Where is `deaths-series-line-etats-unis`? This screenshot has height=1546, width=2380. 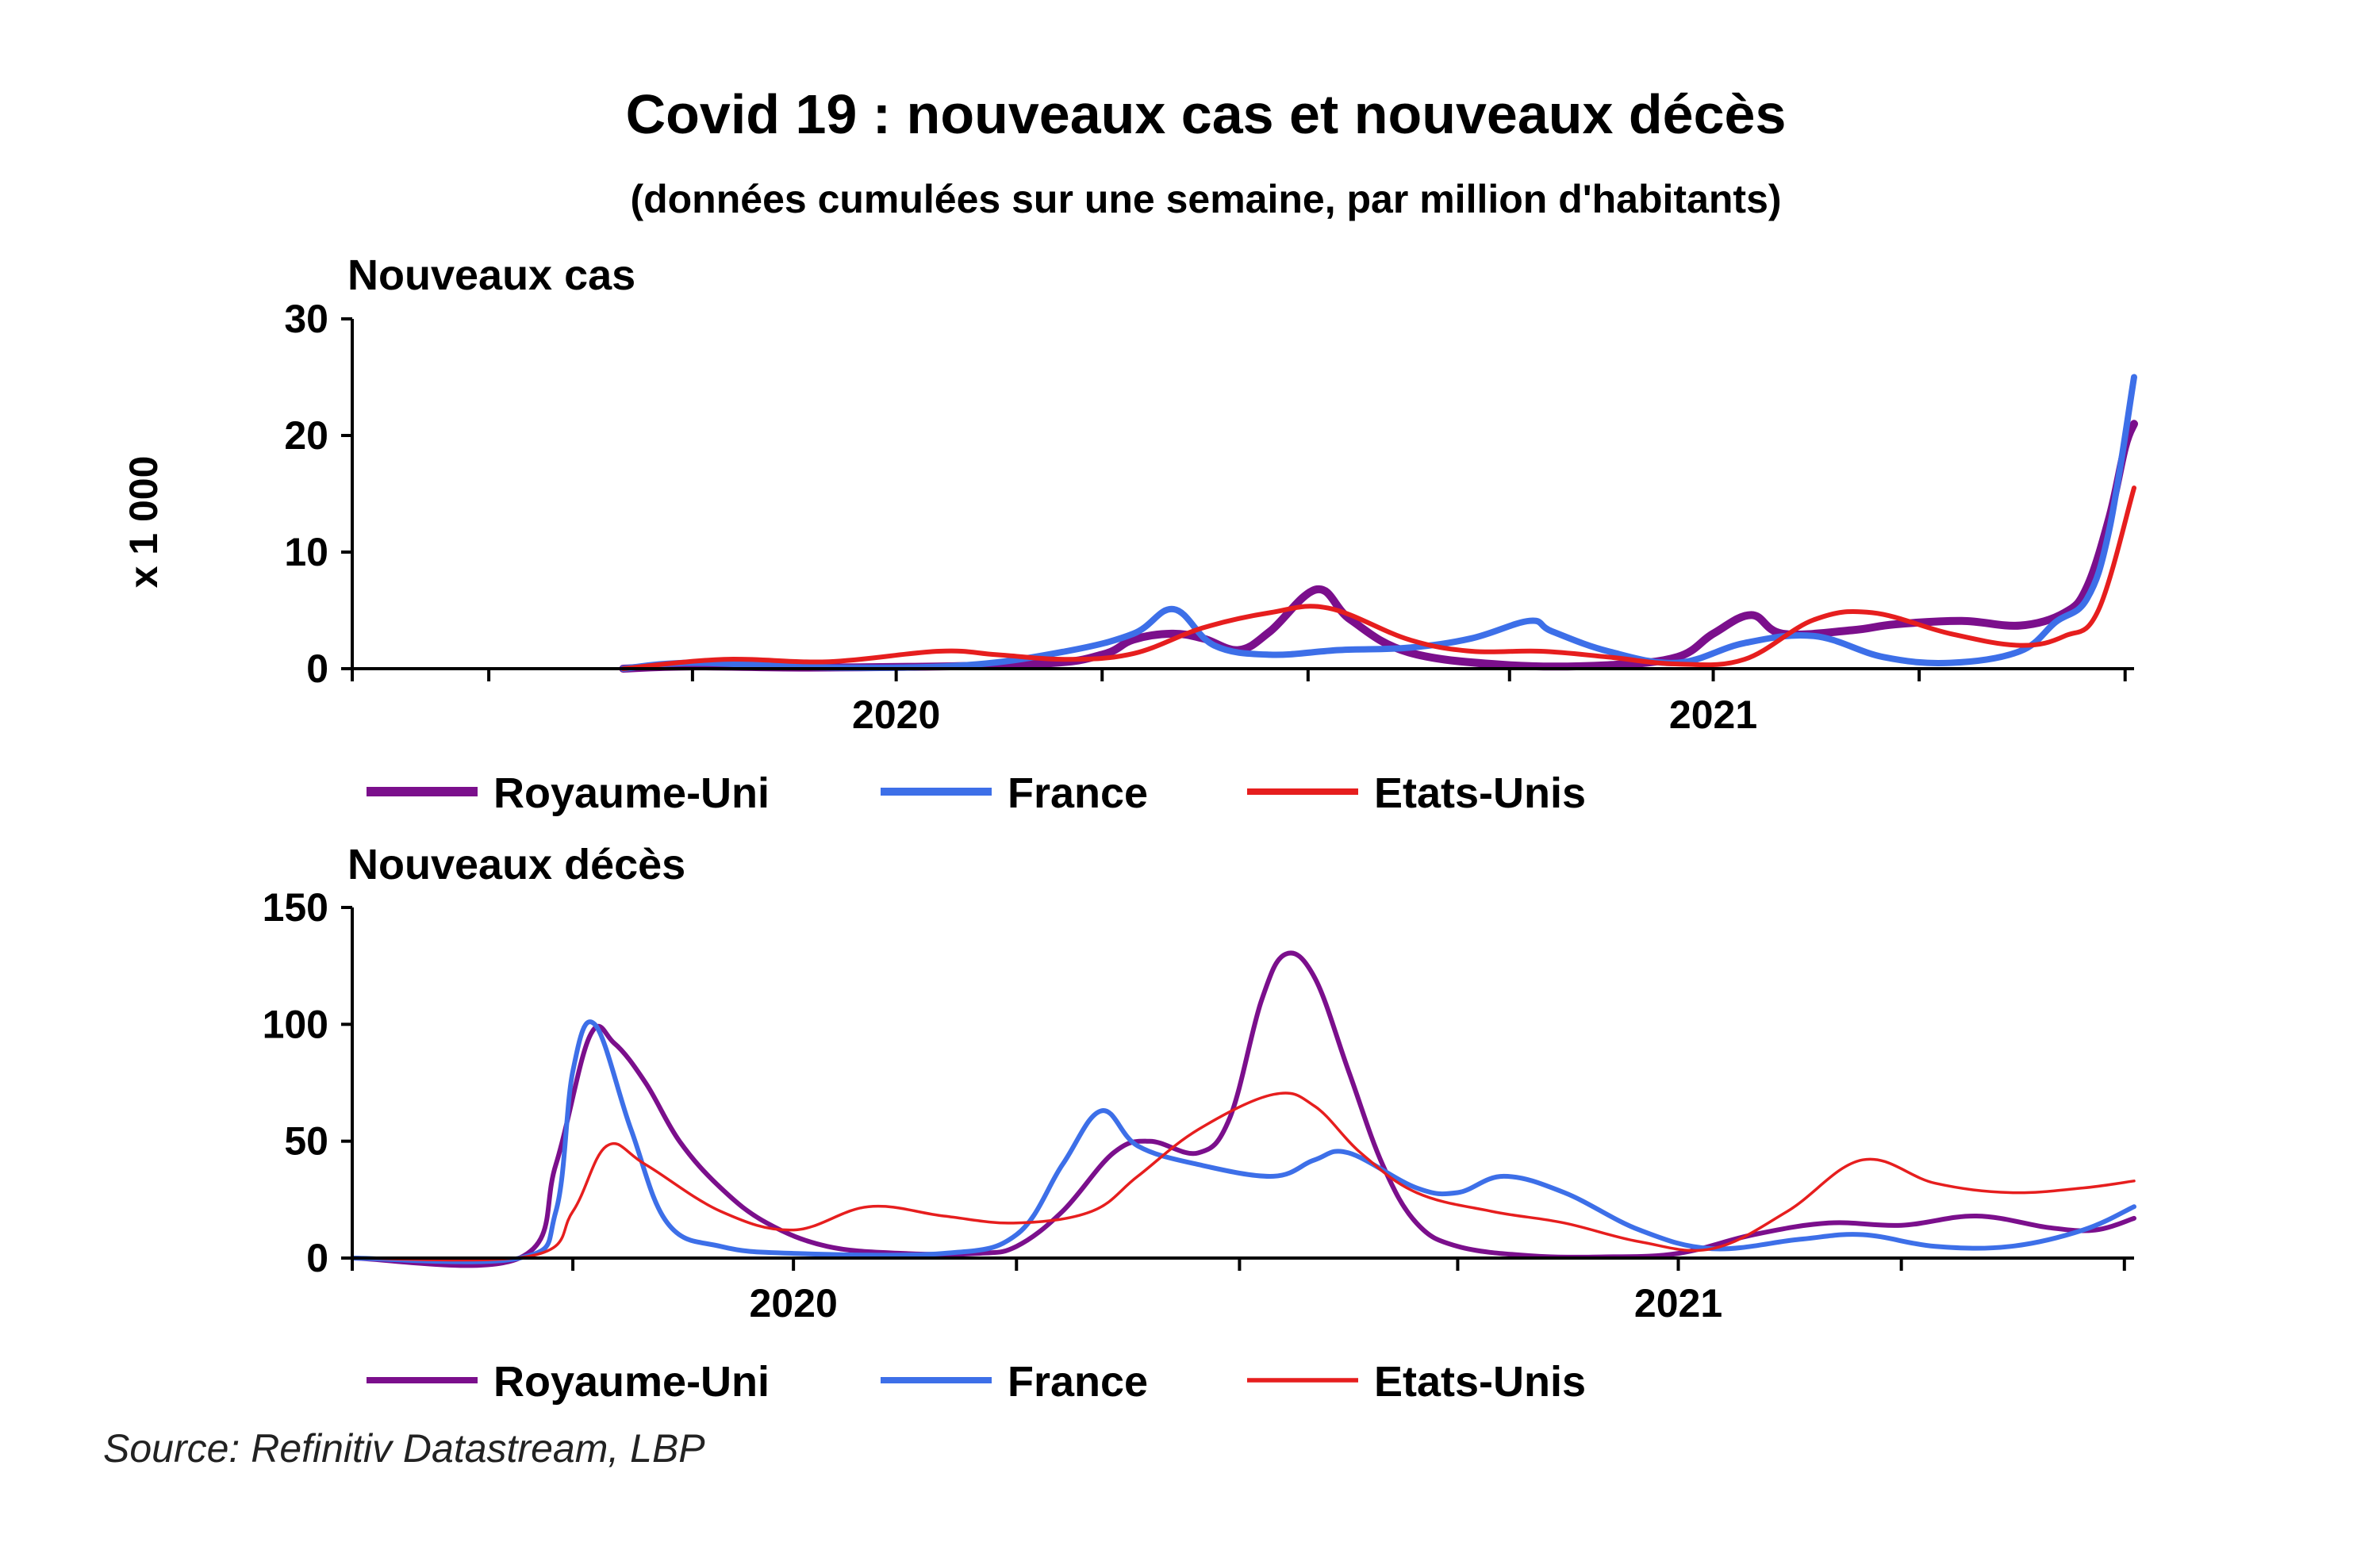
deaths-series-line-etats-unis is located at coordinates (1243, 1176).